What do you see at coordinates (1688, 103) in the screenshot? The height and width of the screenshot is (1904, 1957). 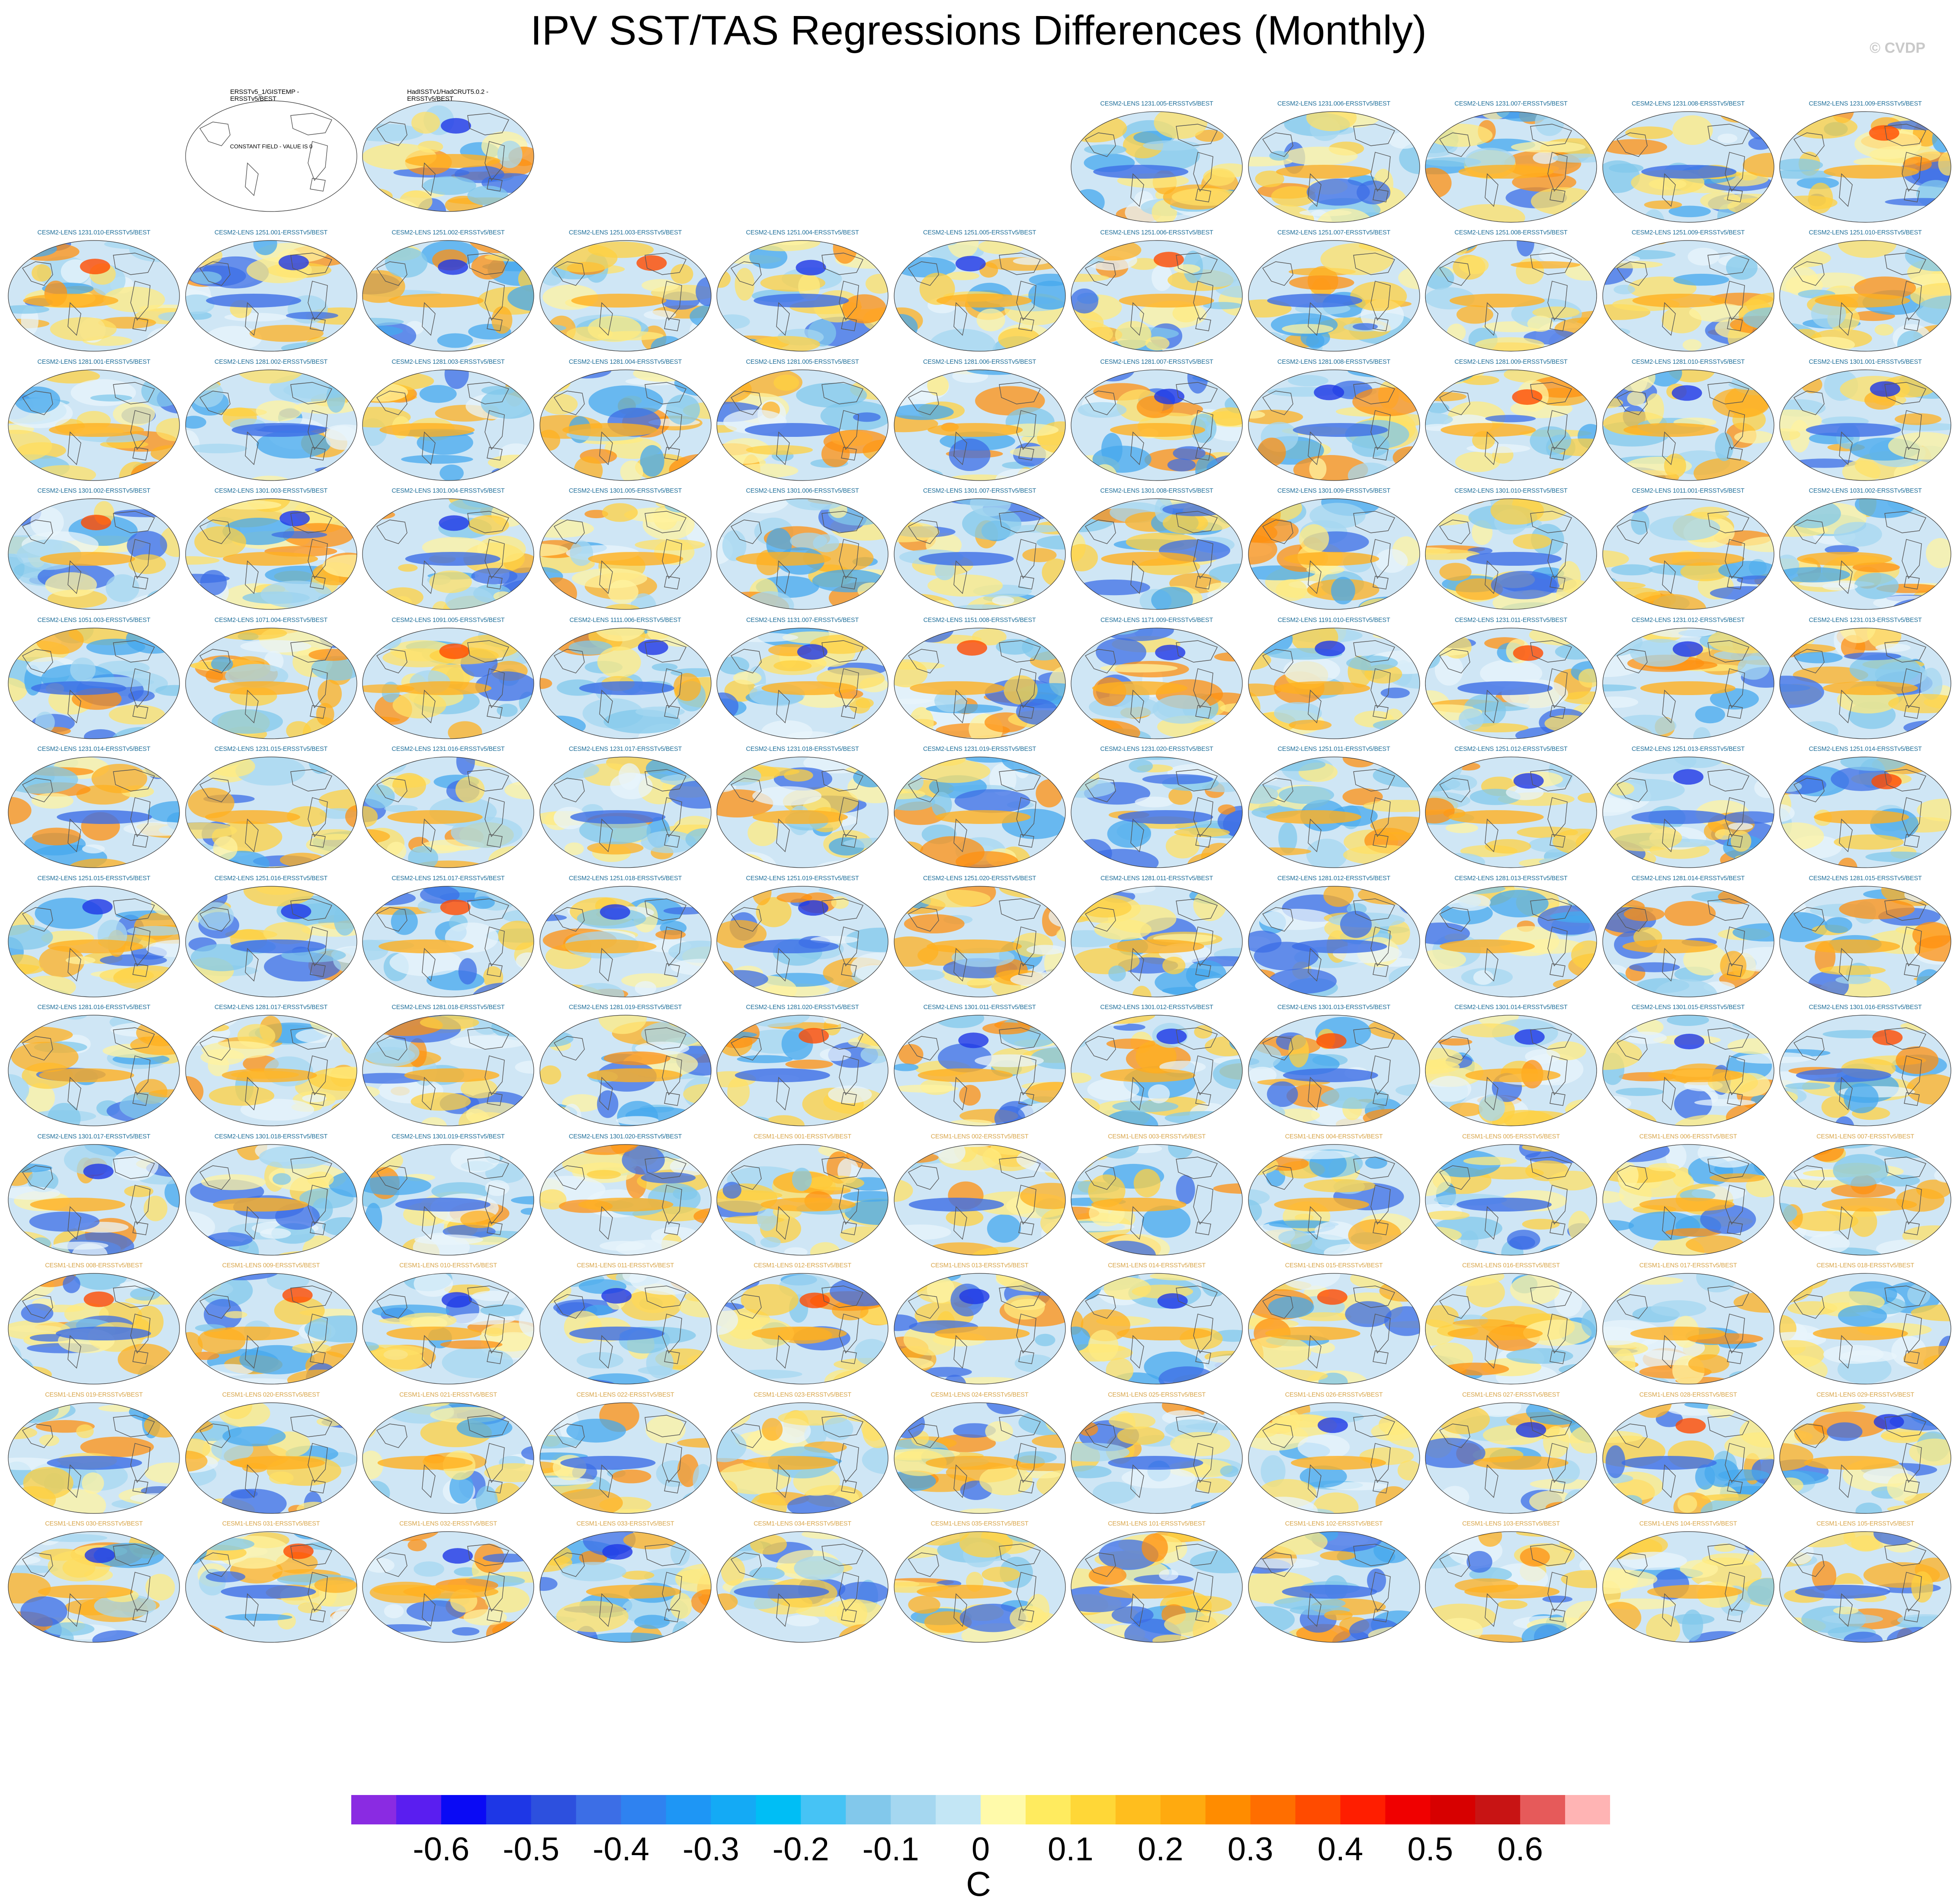 I see `panel-title: CESM2-LENS 1231.008-ERSSTv5/BEST` at bounding box center [1688, 103].